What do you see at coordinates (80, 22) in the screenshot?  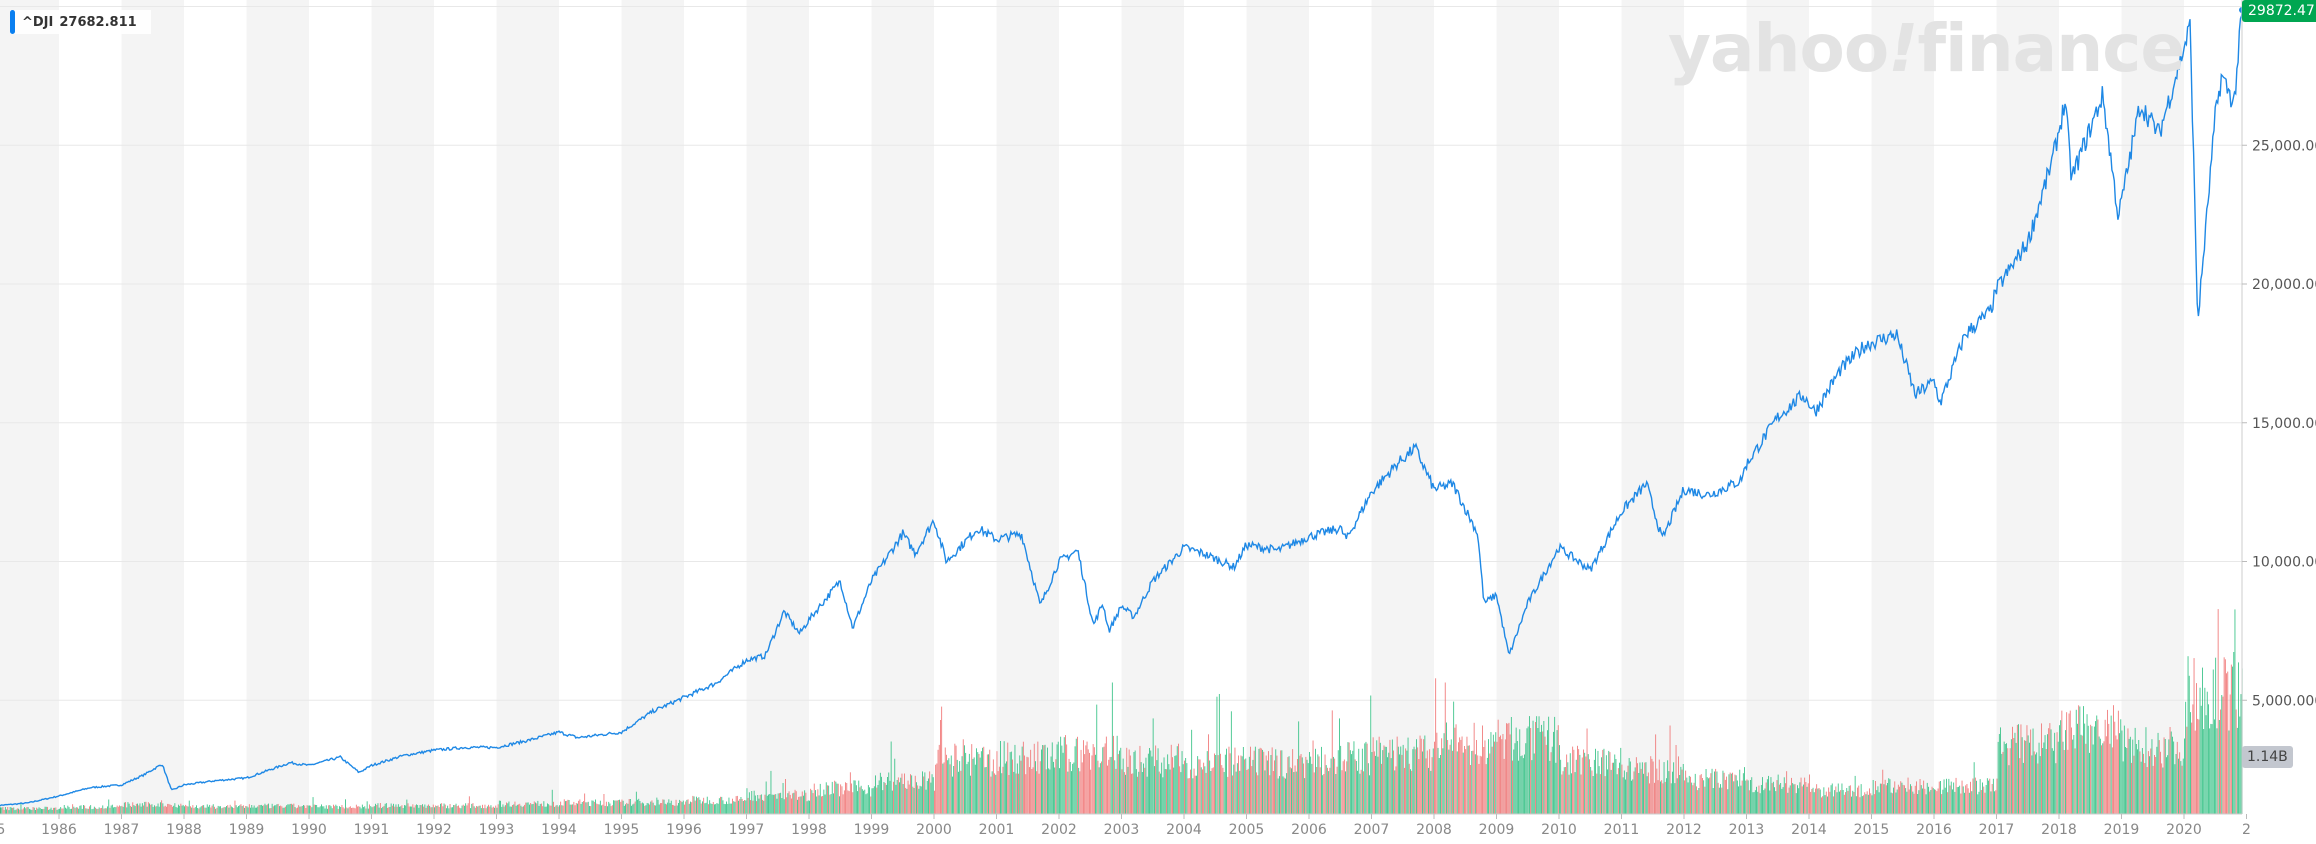 I see `legend: ^DJI 27682.811` at bounding box center [80, 22].